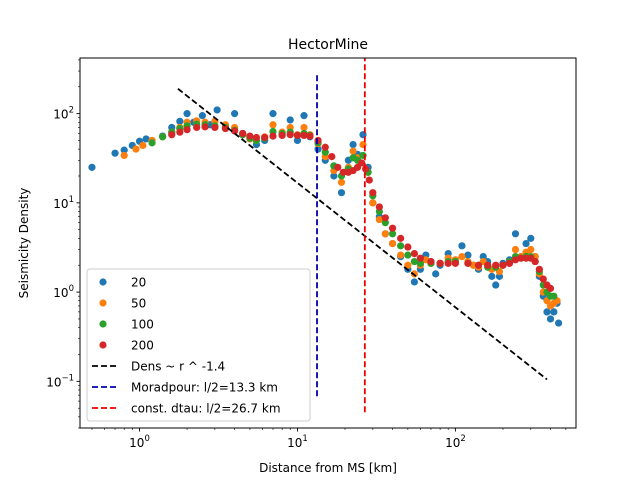 This screenshot has width=640, height=484. Describe the element at coordinates (24, 243) in the screenshot. I see `y-axis-label: Seismicity Density` at that location.